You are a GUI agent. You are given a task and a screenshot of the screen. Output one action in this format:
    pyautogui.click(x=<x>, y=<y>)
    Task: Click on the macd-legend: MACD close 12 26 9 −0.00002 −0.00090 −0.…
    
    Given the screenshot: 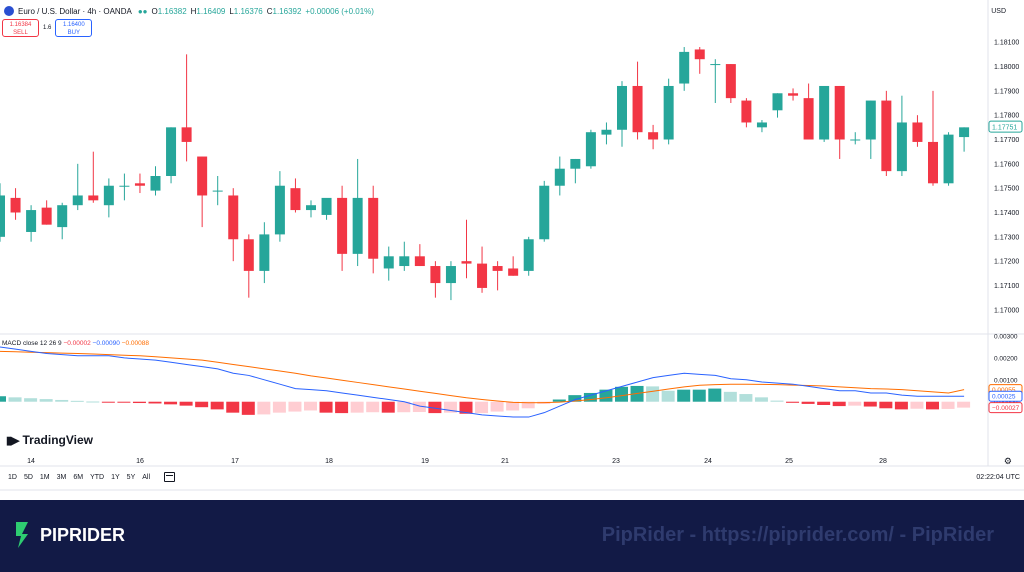 What is the action you would take?
    pyautogui.click(x=75, y=343)
    